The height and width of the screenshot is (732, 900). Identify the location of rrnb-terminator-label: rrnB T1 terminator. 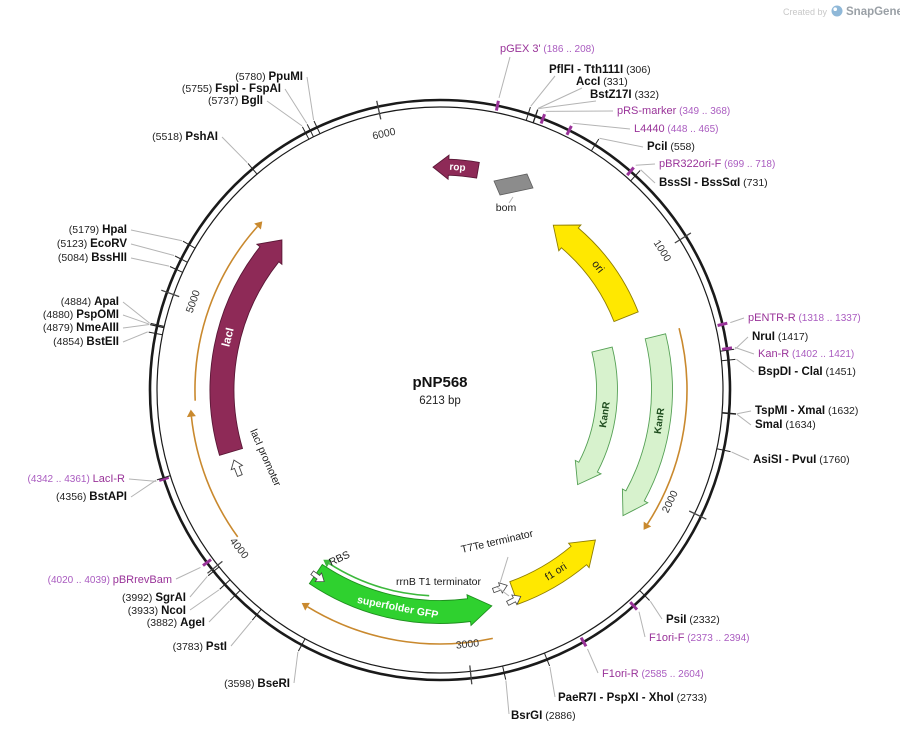
(453, 586).